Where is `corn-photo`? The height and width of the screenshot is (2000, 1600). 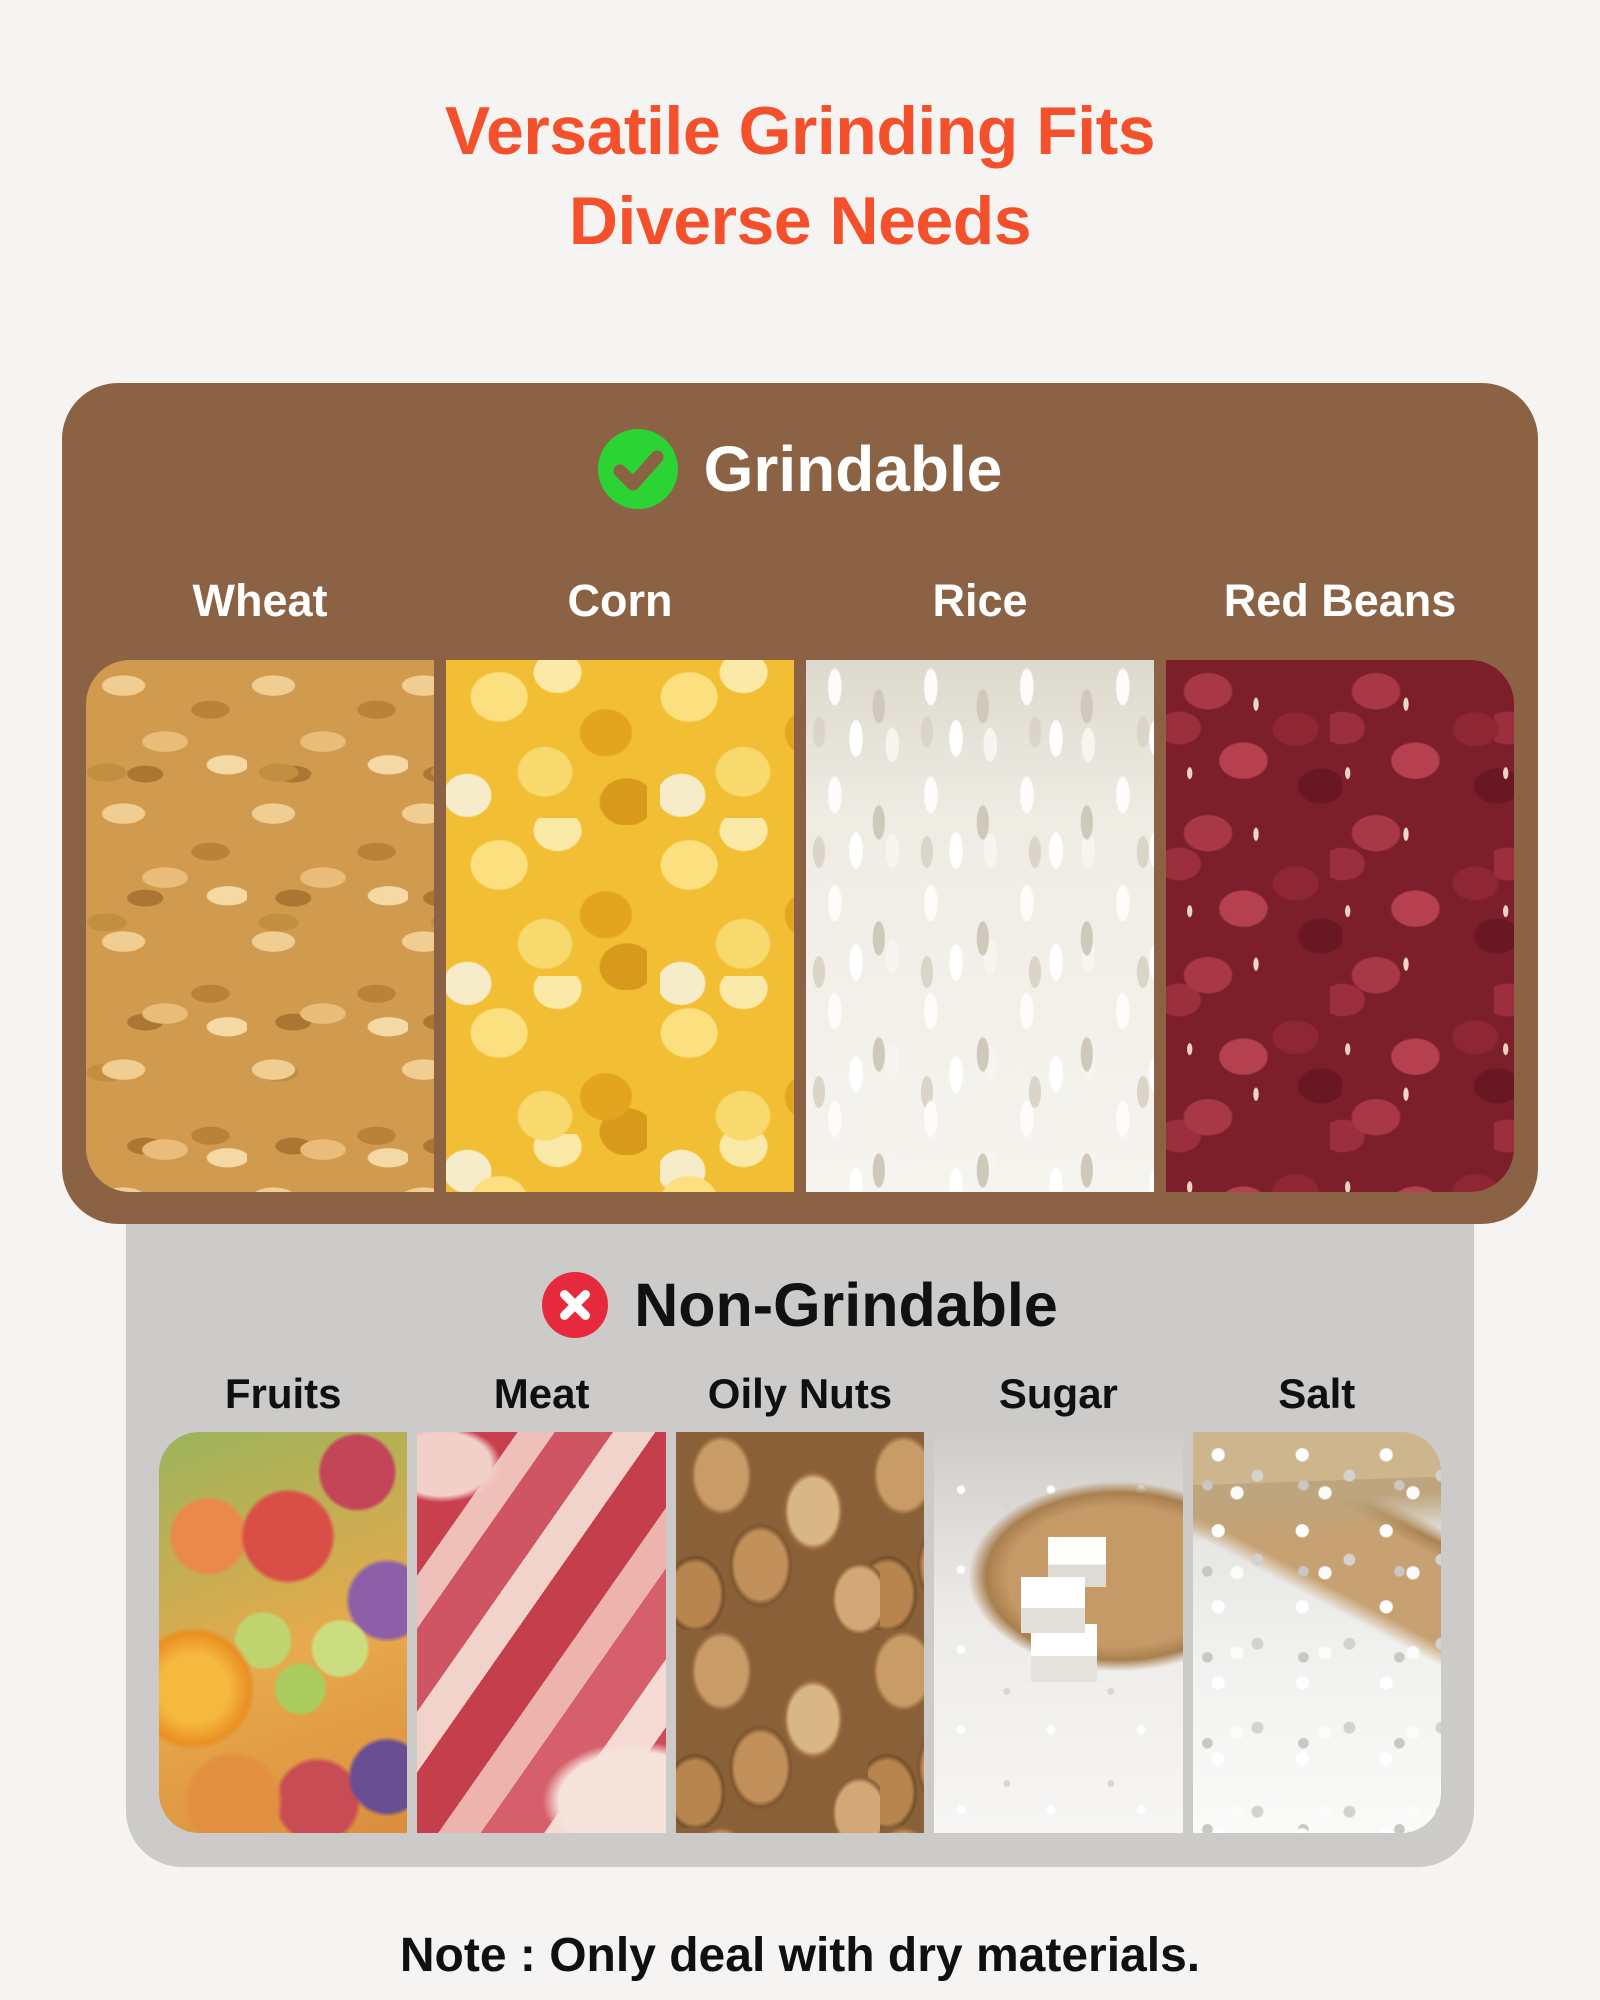 corn-photo is located at coordinates (620, 926).